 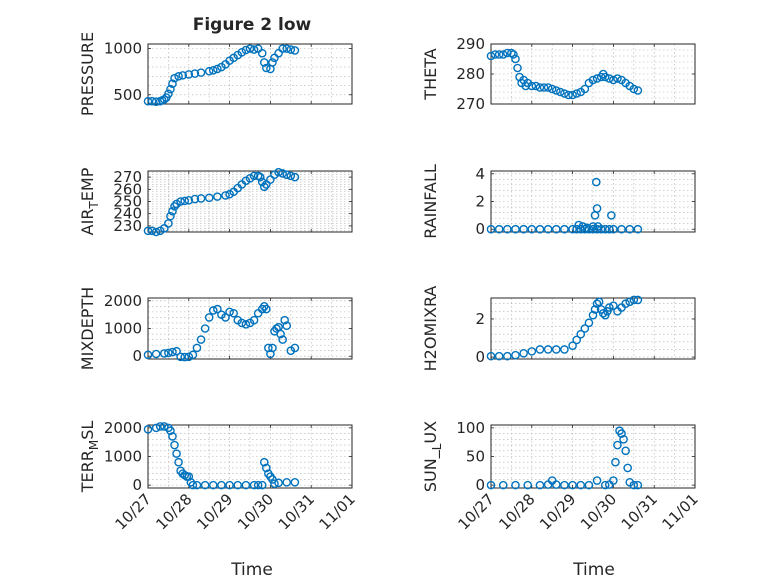 I want to click on axes-frame, so click(x=250, y=74).